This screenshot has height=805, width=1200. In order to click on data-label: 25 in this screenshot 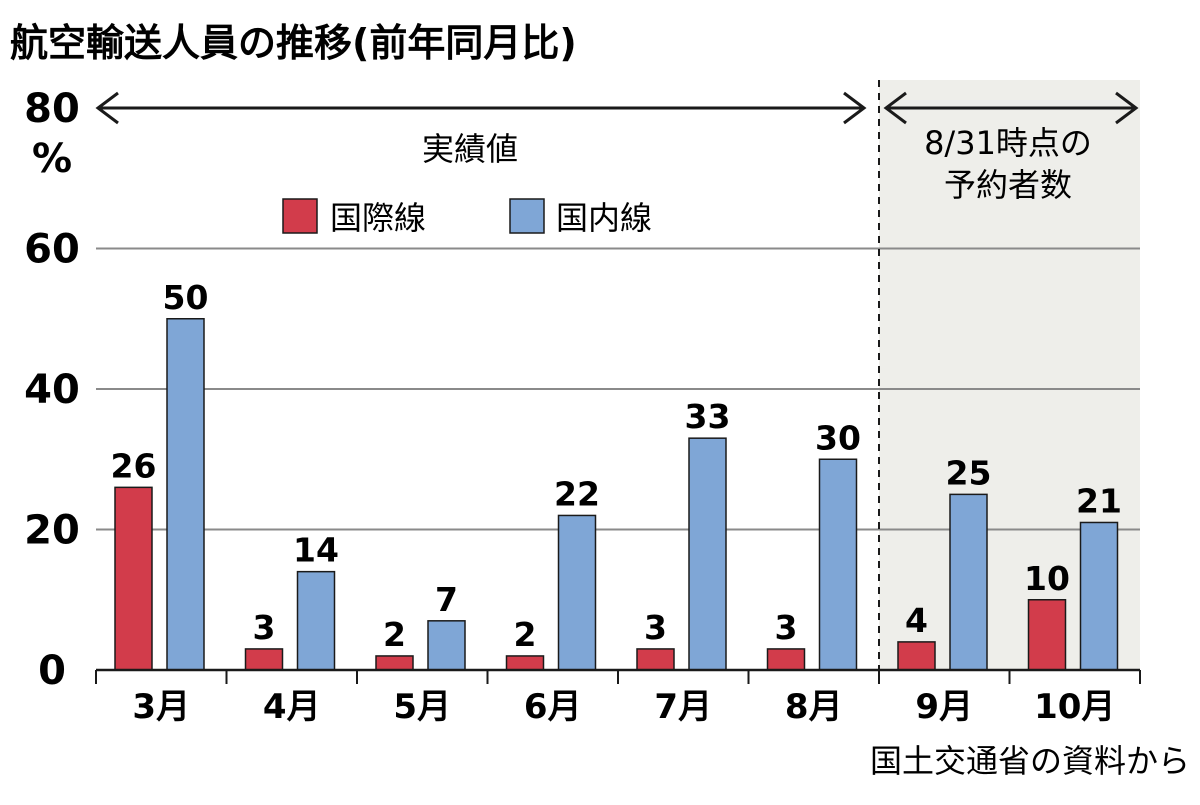, I will do `click(969, 472)`.